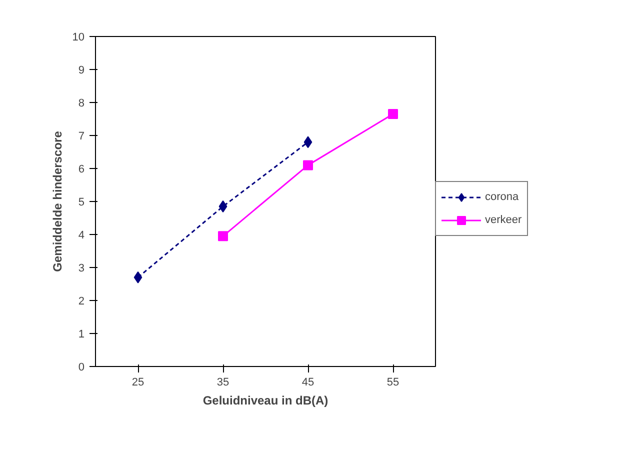  Describe the element at coordinates (81, 170) in the screenshot. I see `y-tick-label: 6` at that location.